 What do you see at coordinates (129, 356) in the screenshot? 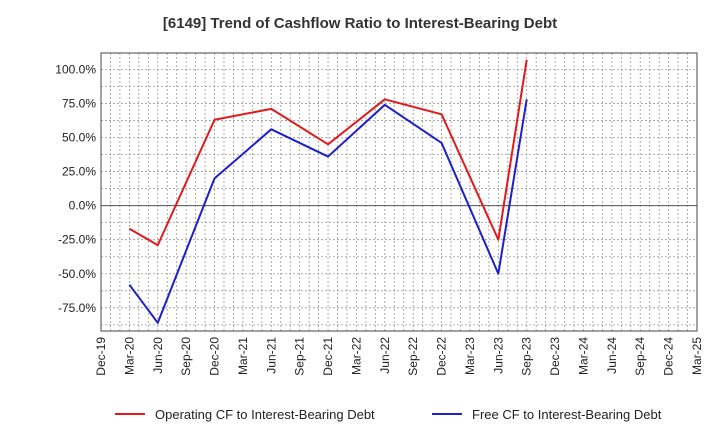
I see `x-tick-label: Mar-20` at bounding box center [129, 356].